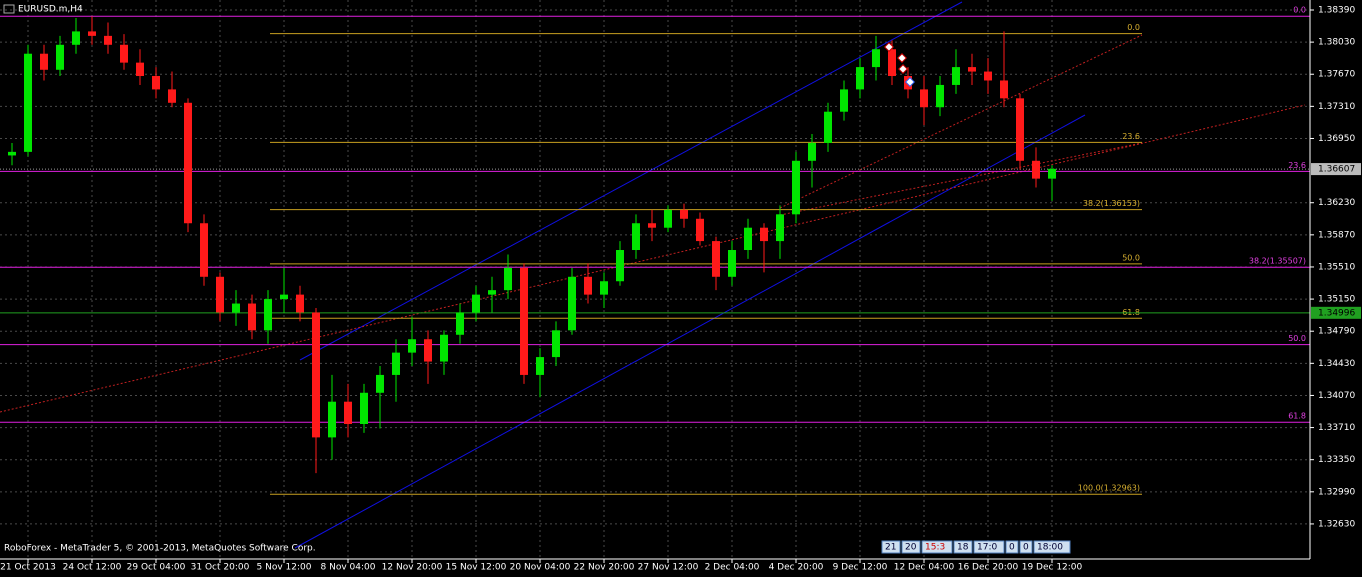  Describe the element at coordinates (284, 568) in the screenshot. I see `x-tick-label: 5 Nov 12:00` at that location.